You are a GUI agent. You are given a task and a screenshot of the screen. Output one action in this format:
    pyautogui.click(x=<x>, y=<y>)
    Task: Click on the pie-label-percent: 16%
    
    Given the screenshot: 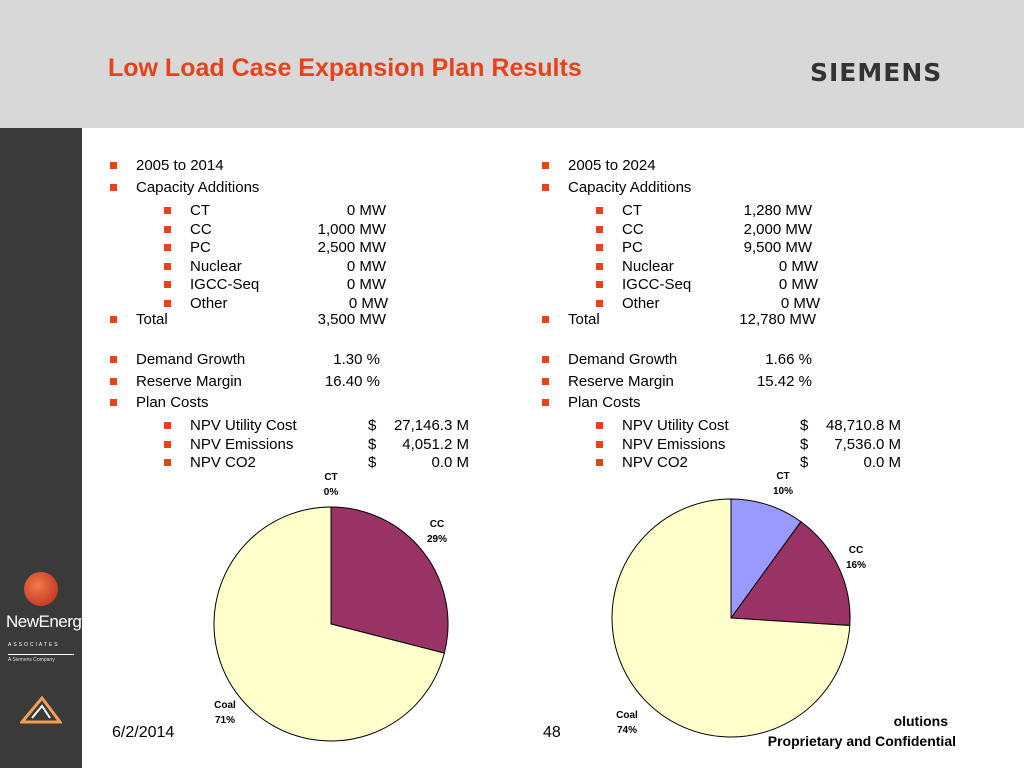 What is the action you would take?
    pyautogui.click(x=856, y=565)
    